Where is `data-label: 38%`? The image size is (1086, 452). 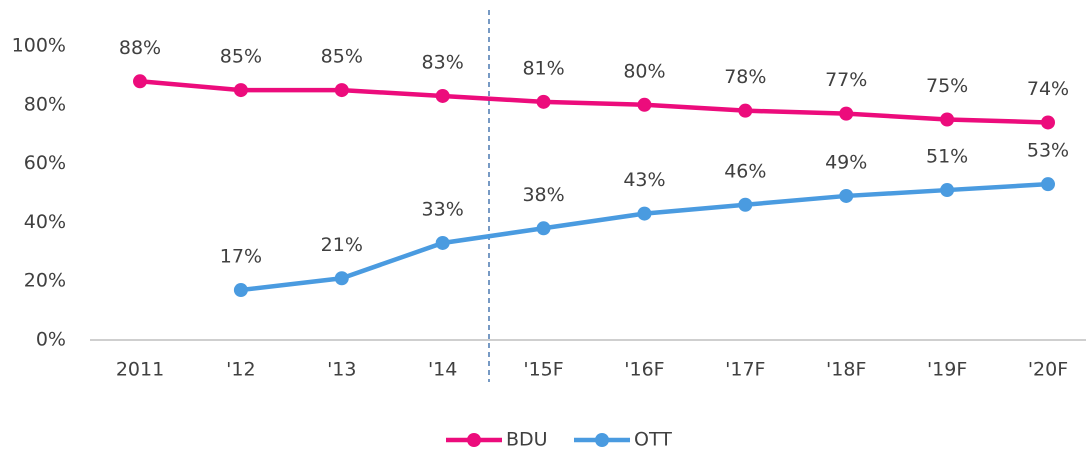 data-label: 38% is located at coordinates (543, 195).